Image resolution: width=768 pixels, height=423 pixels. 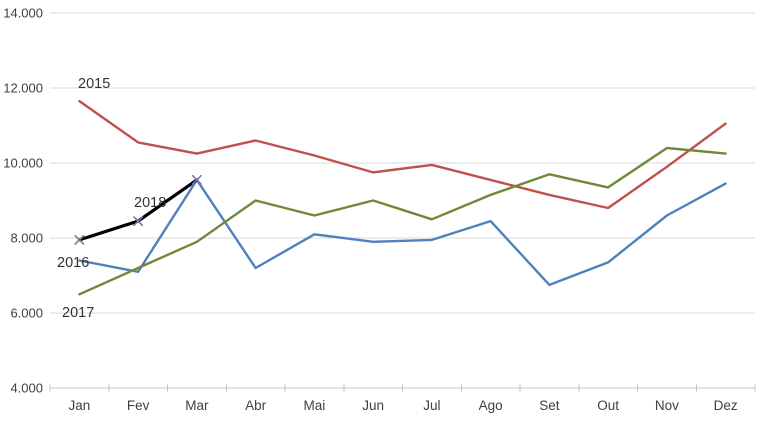 What do you see at coordinates (73, 263) in the screenshot?
I see `series-label-2016: 2016` at bounding box center [73, 263].